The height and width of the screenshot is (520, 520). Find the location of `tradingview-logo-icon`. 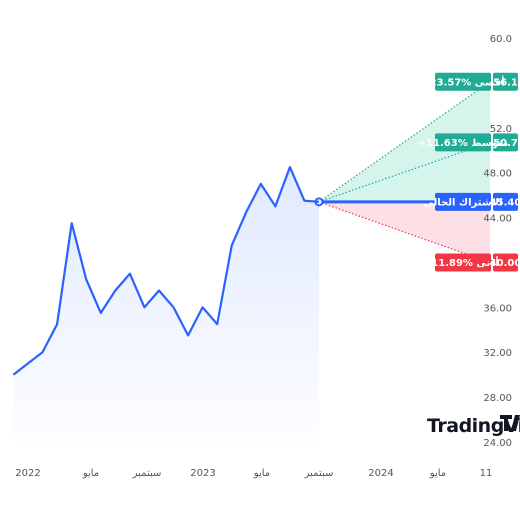

tradingview-logo-icon is located at coordinates (510, 423).